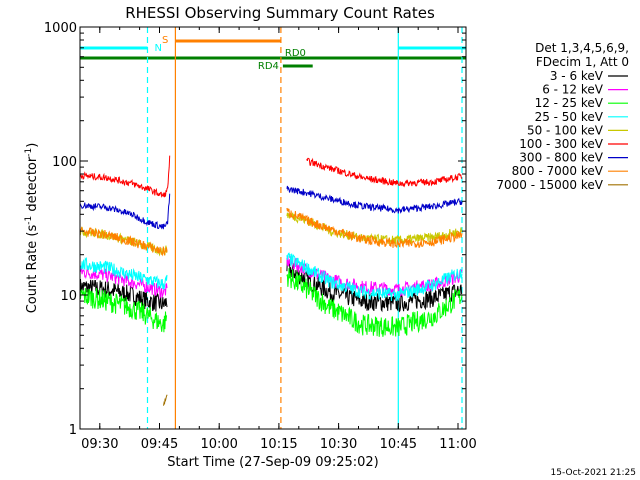 The image size is (640, 480). I want to click on chart-title: RHESSI Observing Summary Count Rates, so click(280, 13).